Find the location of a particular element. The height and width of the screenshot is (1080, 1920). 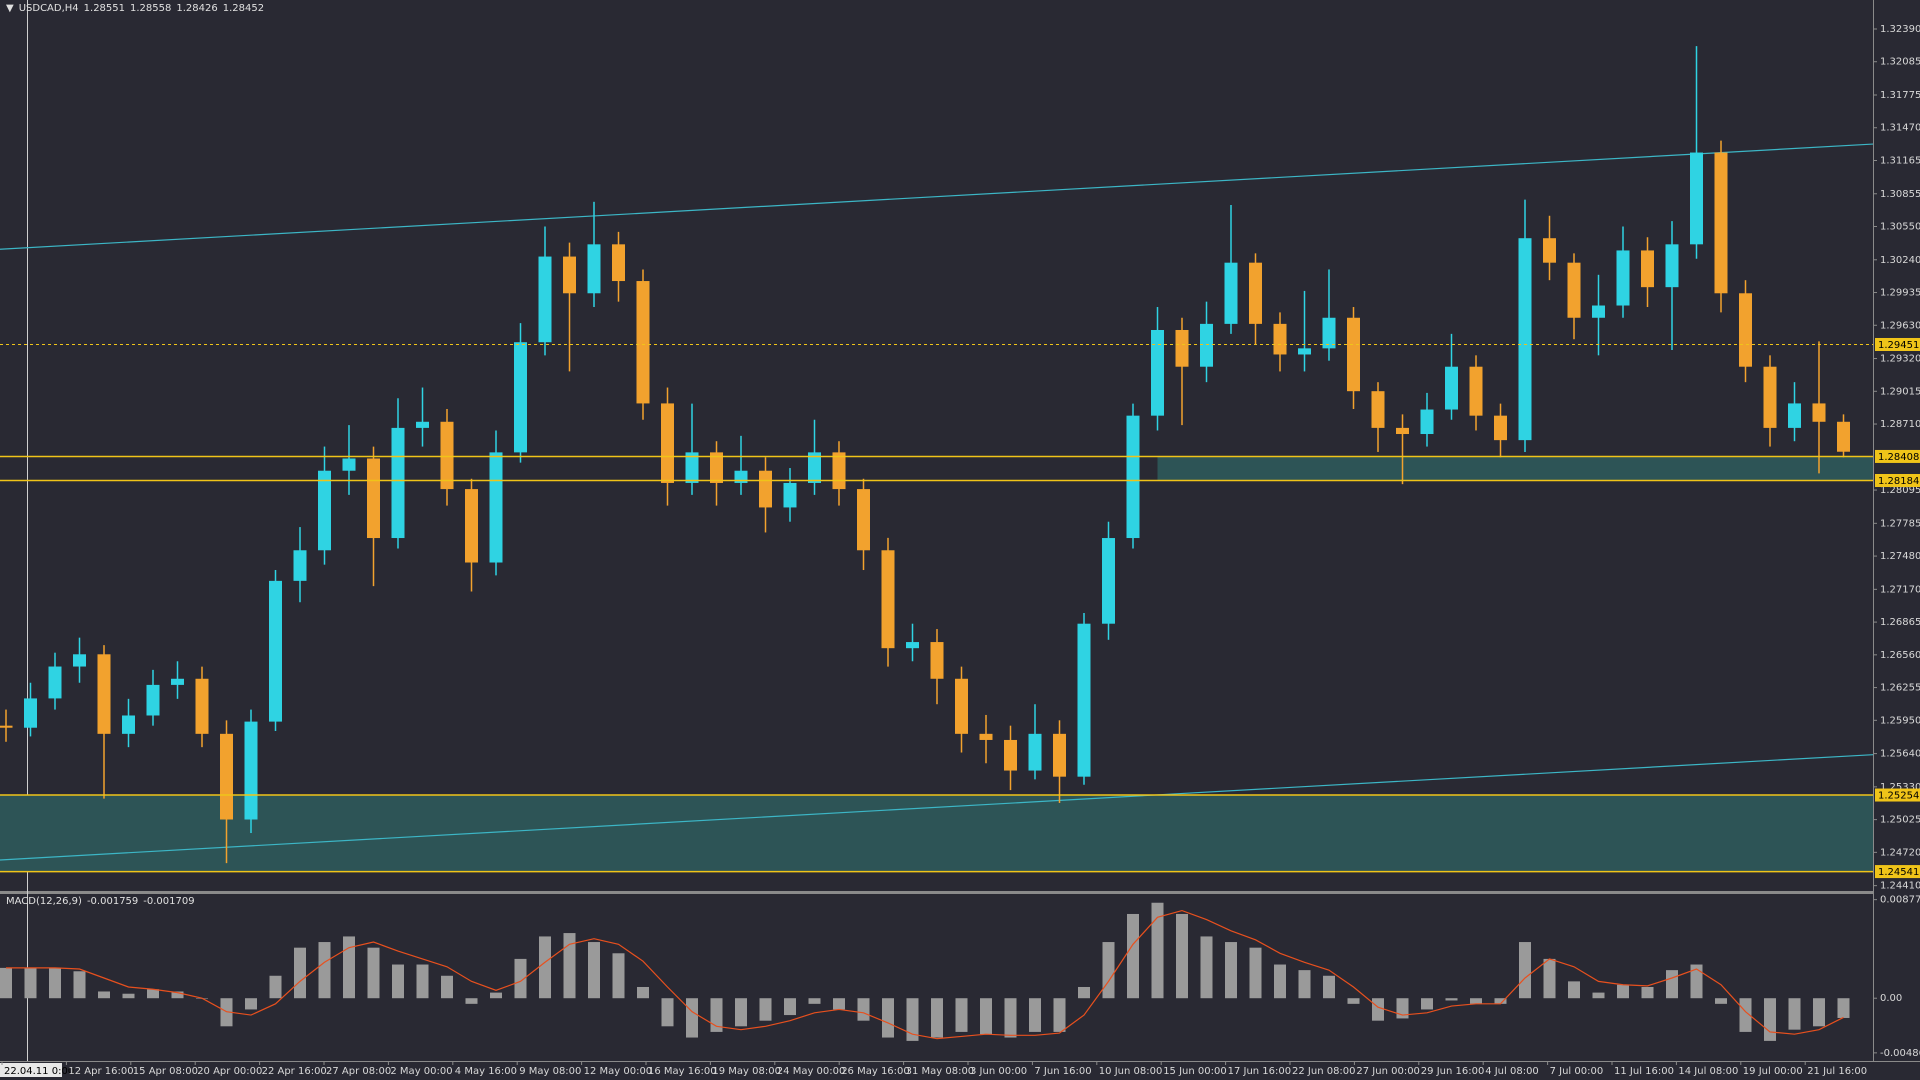

time-label: 15 Apr 08:00 is located at coordinates (165, 1071).